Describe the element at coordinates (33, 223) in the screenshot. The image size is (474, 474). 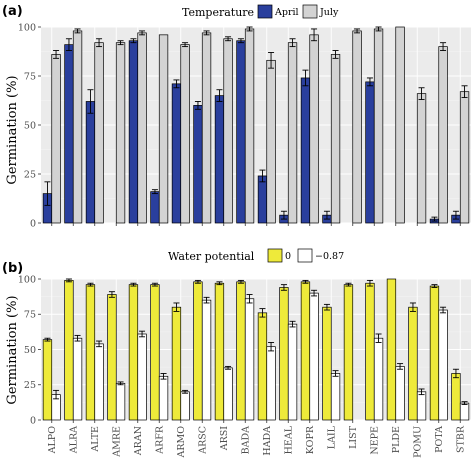
I see `panel-a-ytick-label: 0` at that location.